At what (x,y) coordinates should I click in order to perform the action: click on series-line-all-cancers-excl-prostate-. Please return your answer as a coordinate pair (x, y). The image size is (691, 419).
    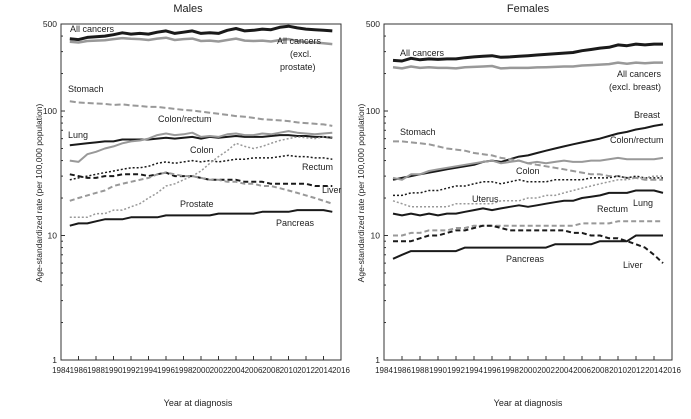
    Looking at the image, I should click on (201, 41).